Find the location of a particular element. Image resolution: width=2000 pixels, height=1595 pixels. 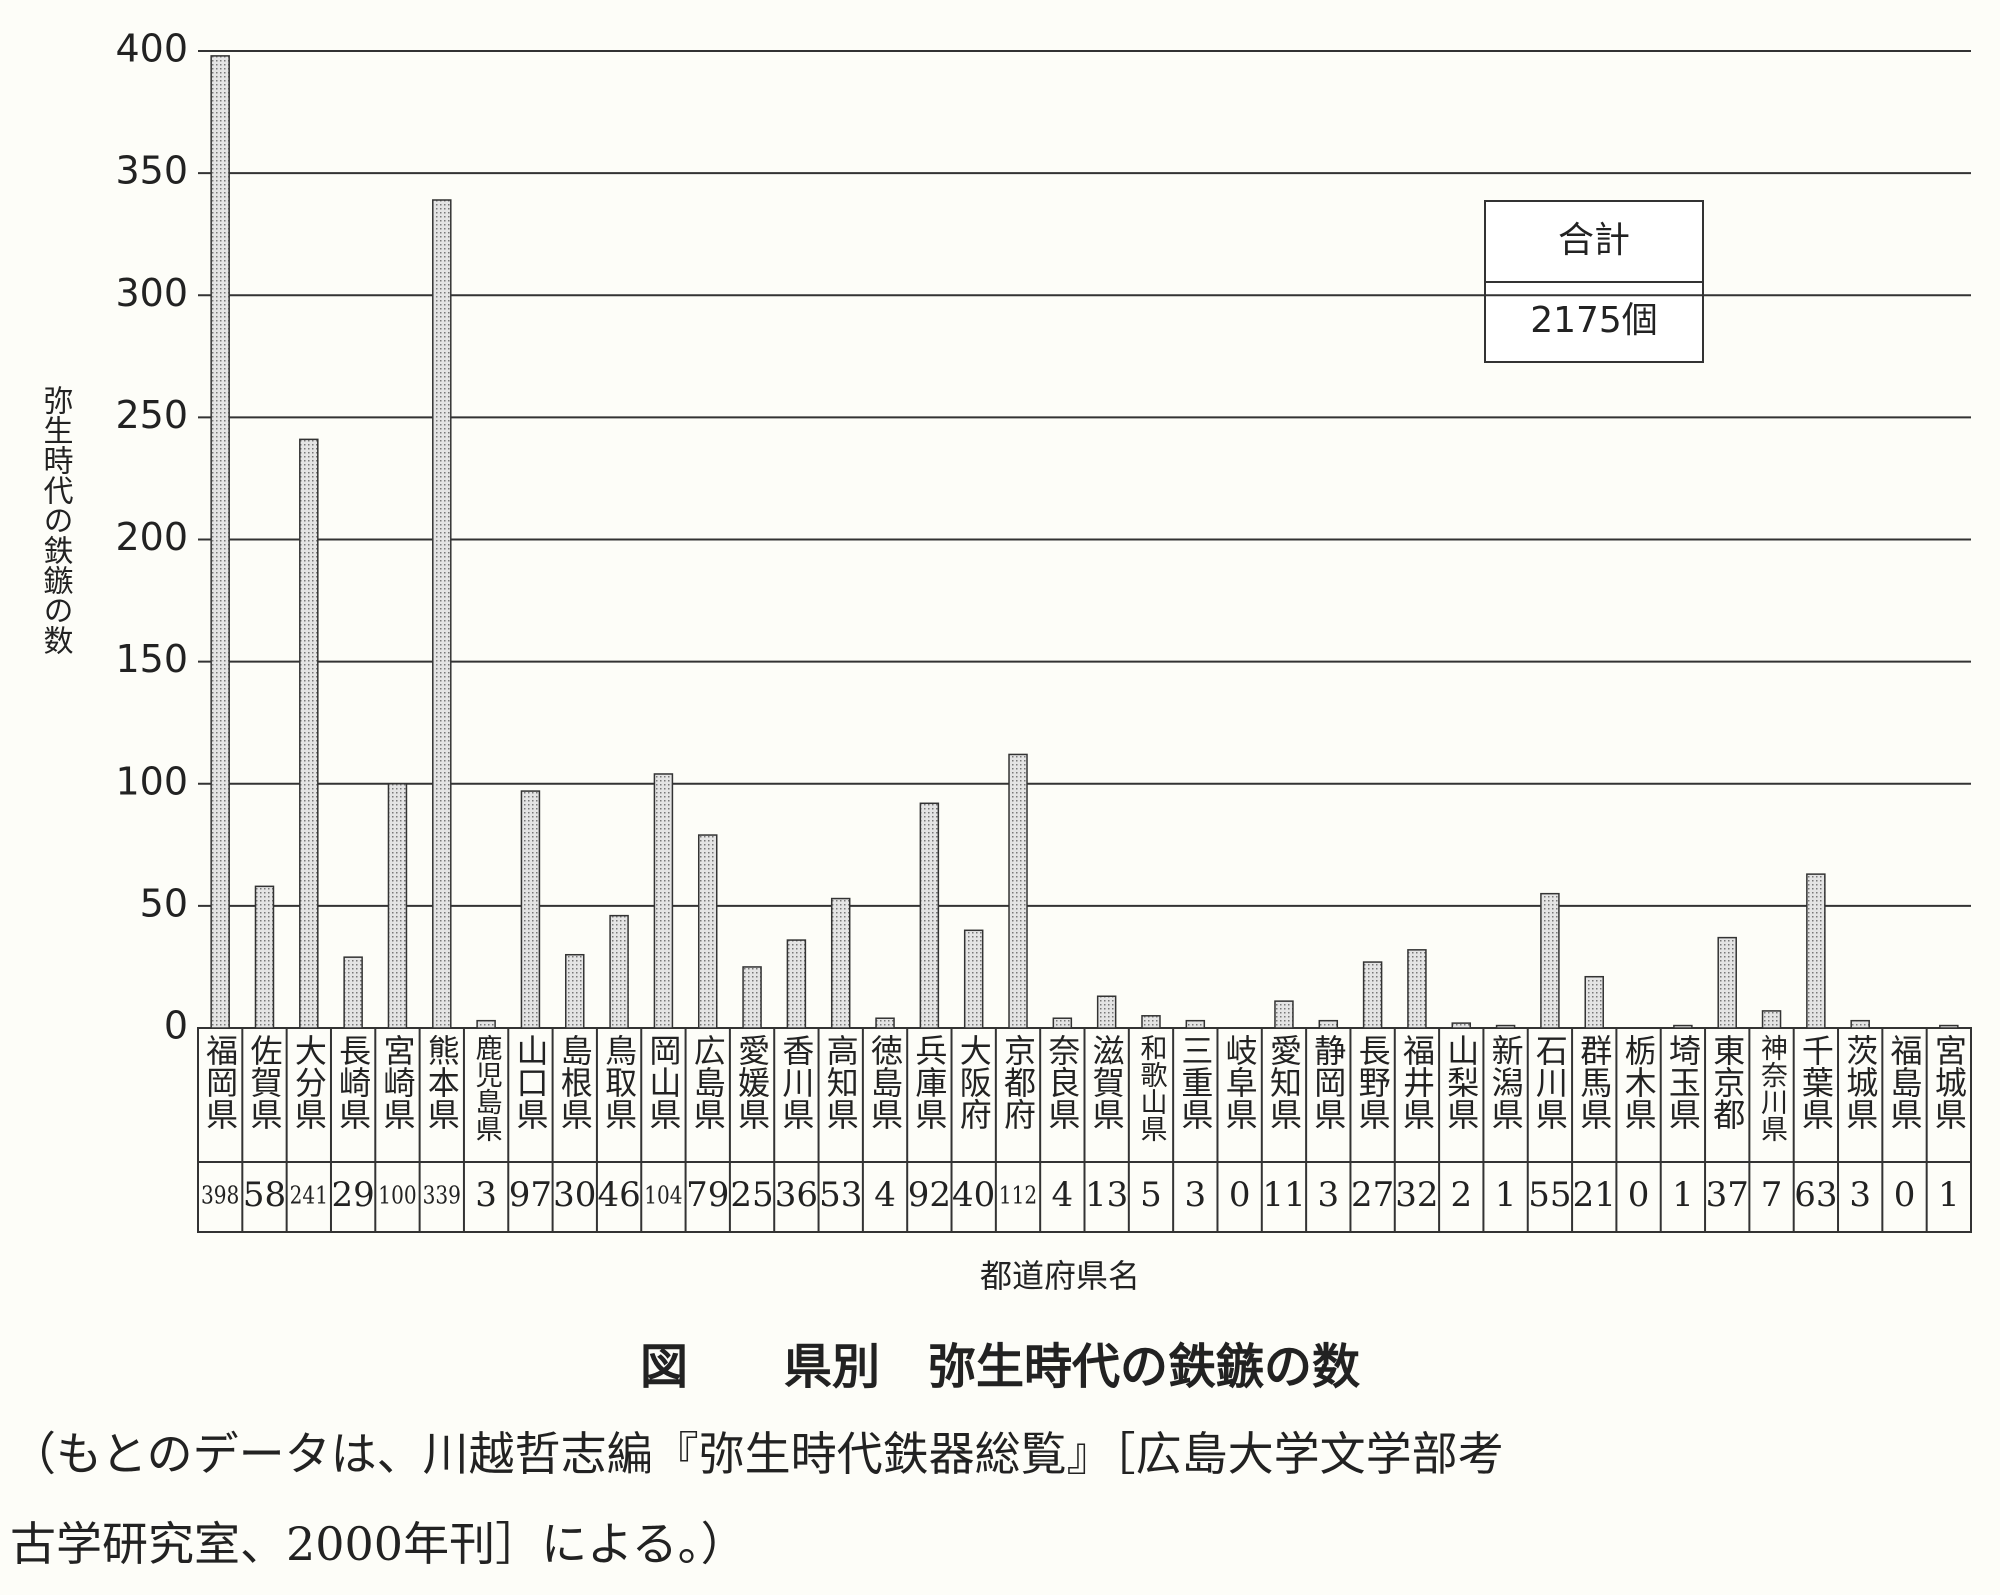

value-label: 63 is located at coordinates (1815, 1195).